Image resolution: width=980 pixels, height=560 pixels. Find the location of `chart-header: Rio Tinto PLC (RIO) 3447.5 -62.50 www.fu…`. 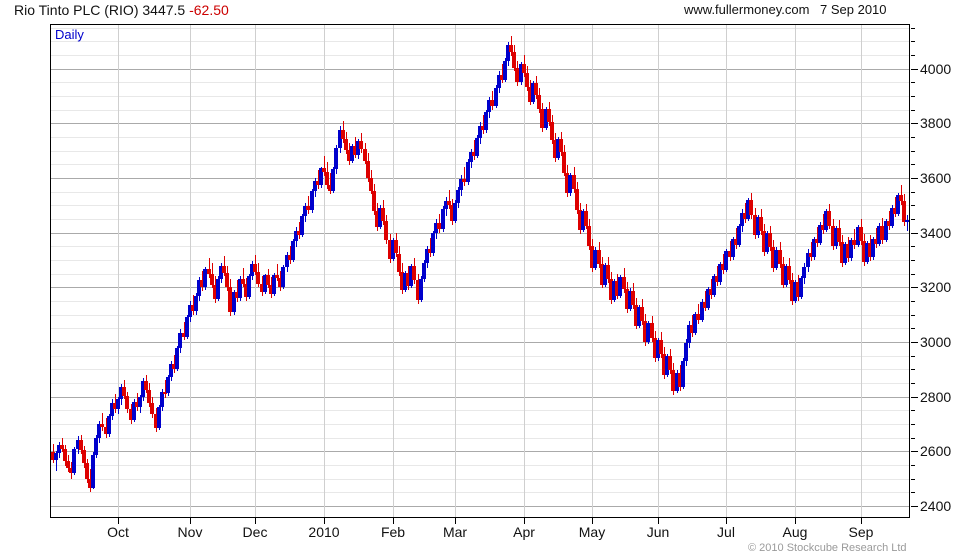

chart-header: Rio Tinto PLC (RIO) 3447.5 -62.50 www.fu… is located at coordinates (490, 11).